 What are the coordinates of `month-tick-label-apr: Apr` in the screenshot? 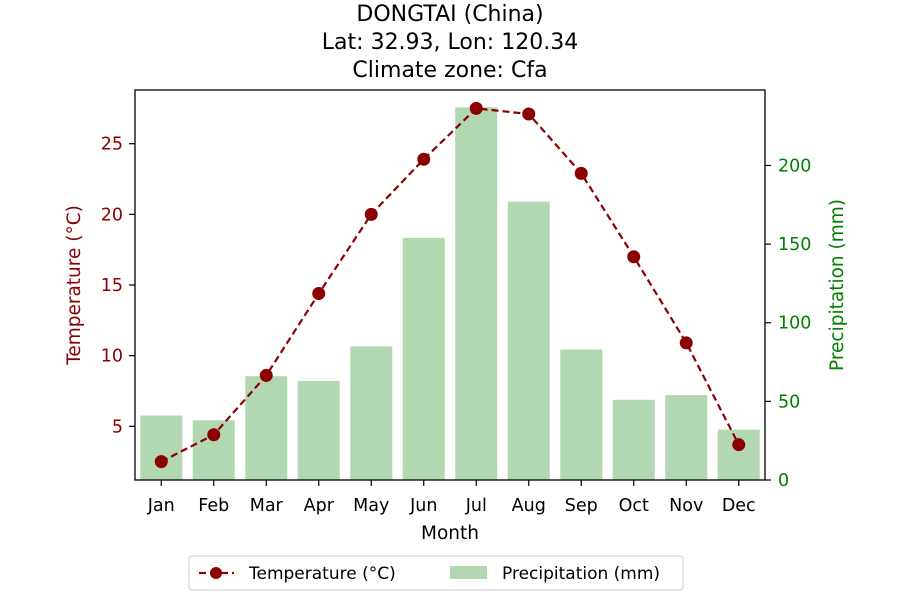 It's located at (319, 506).